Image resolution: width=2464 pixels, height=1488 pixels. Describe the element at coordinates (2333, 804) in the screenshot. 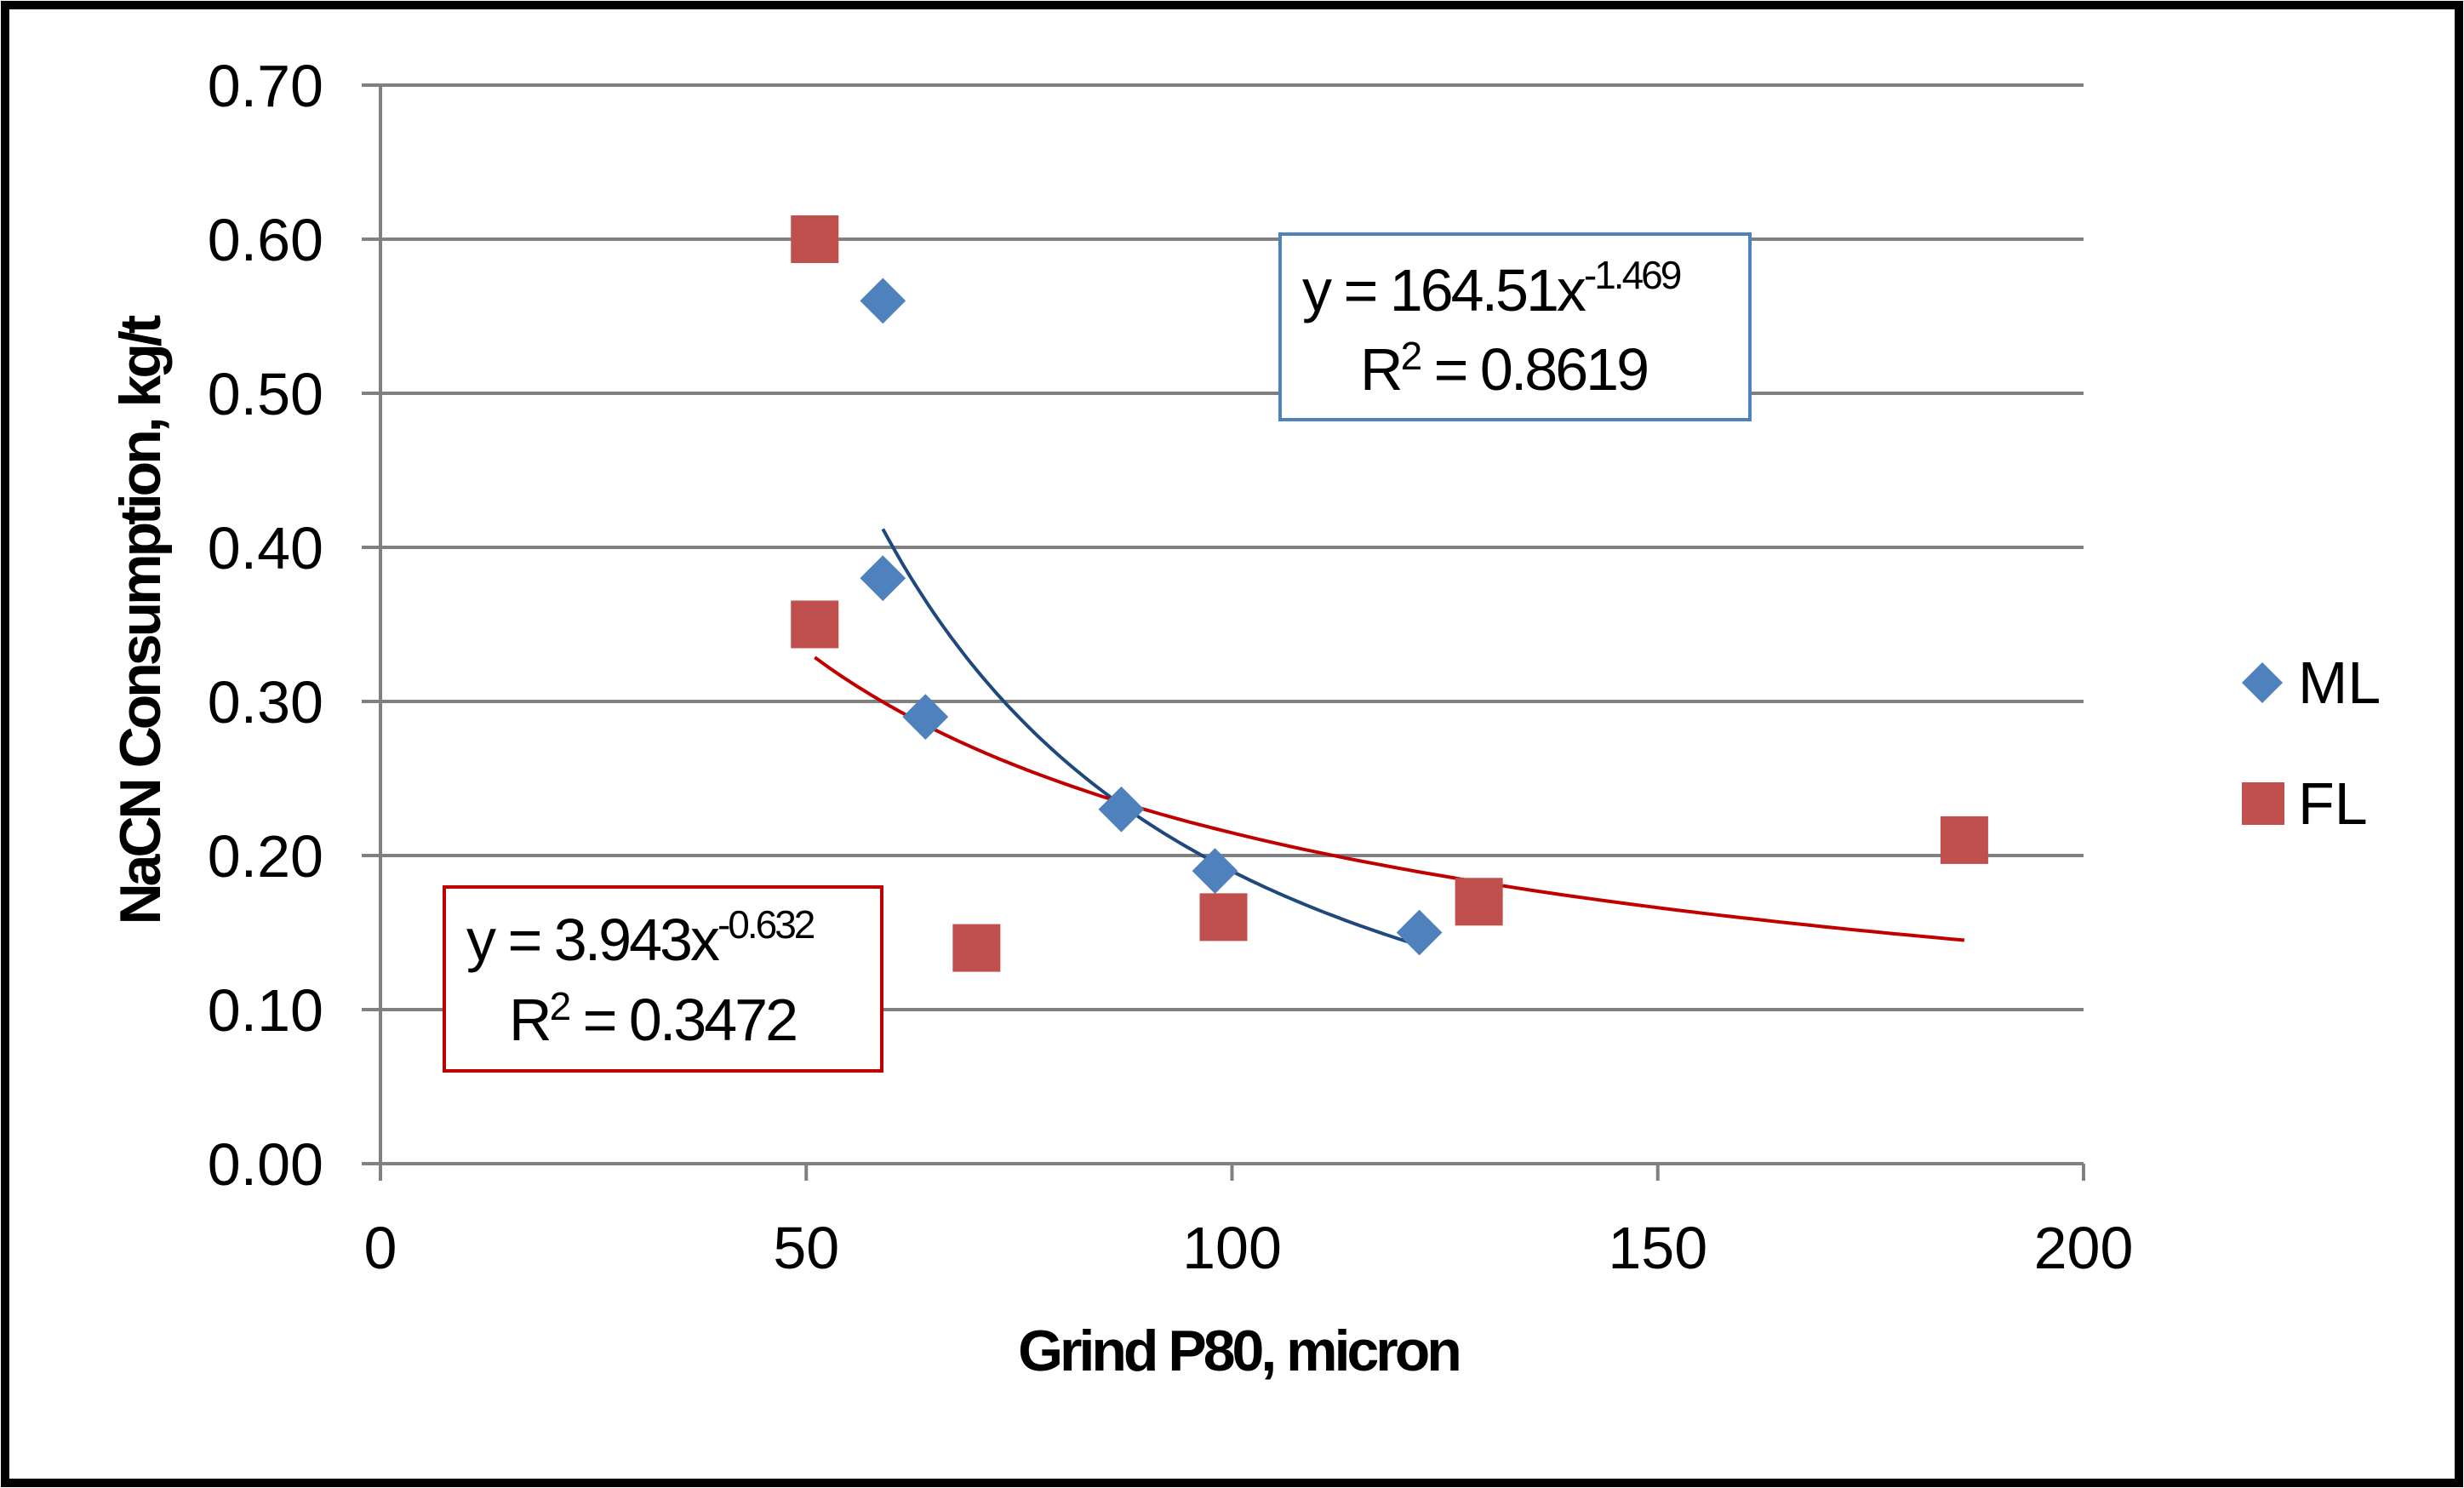

I see `legend-label-fl: FL` at that location.